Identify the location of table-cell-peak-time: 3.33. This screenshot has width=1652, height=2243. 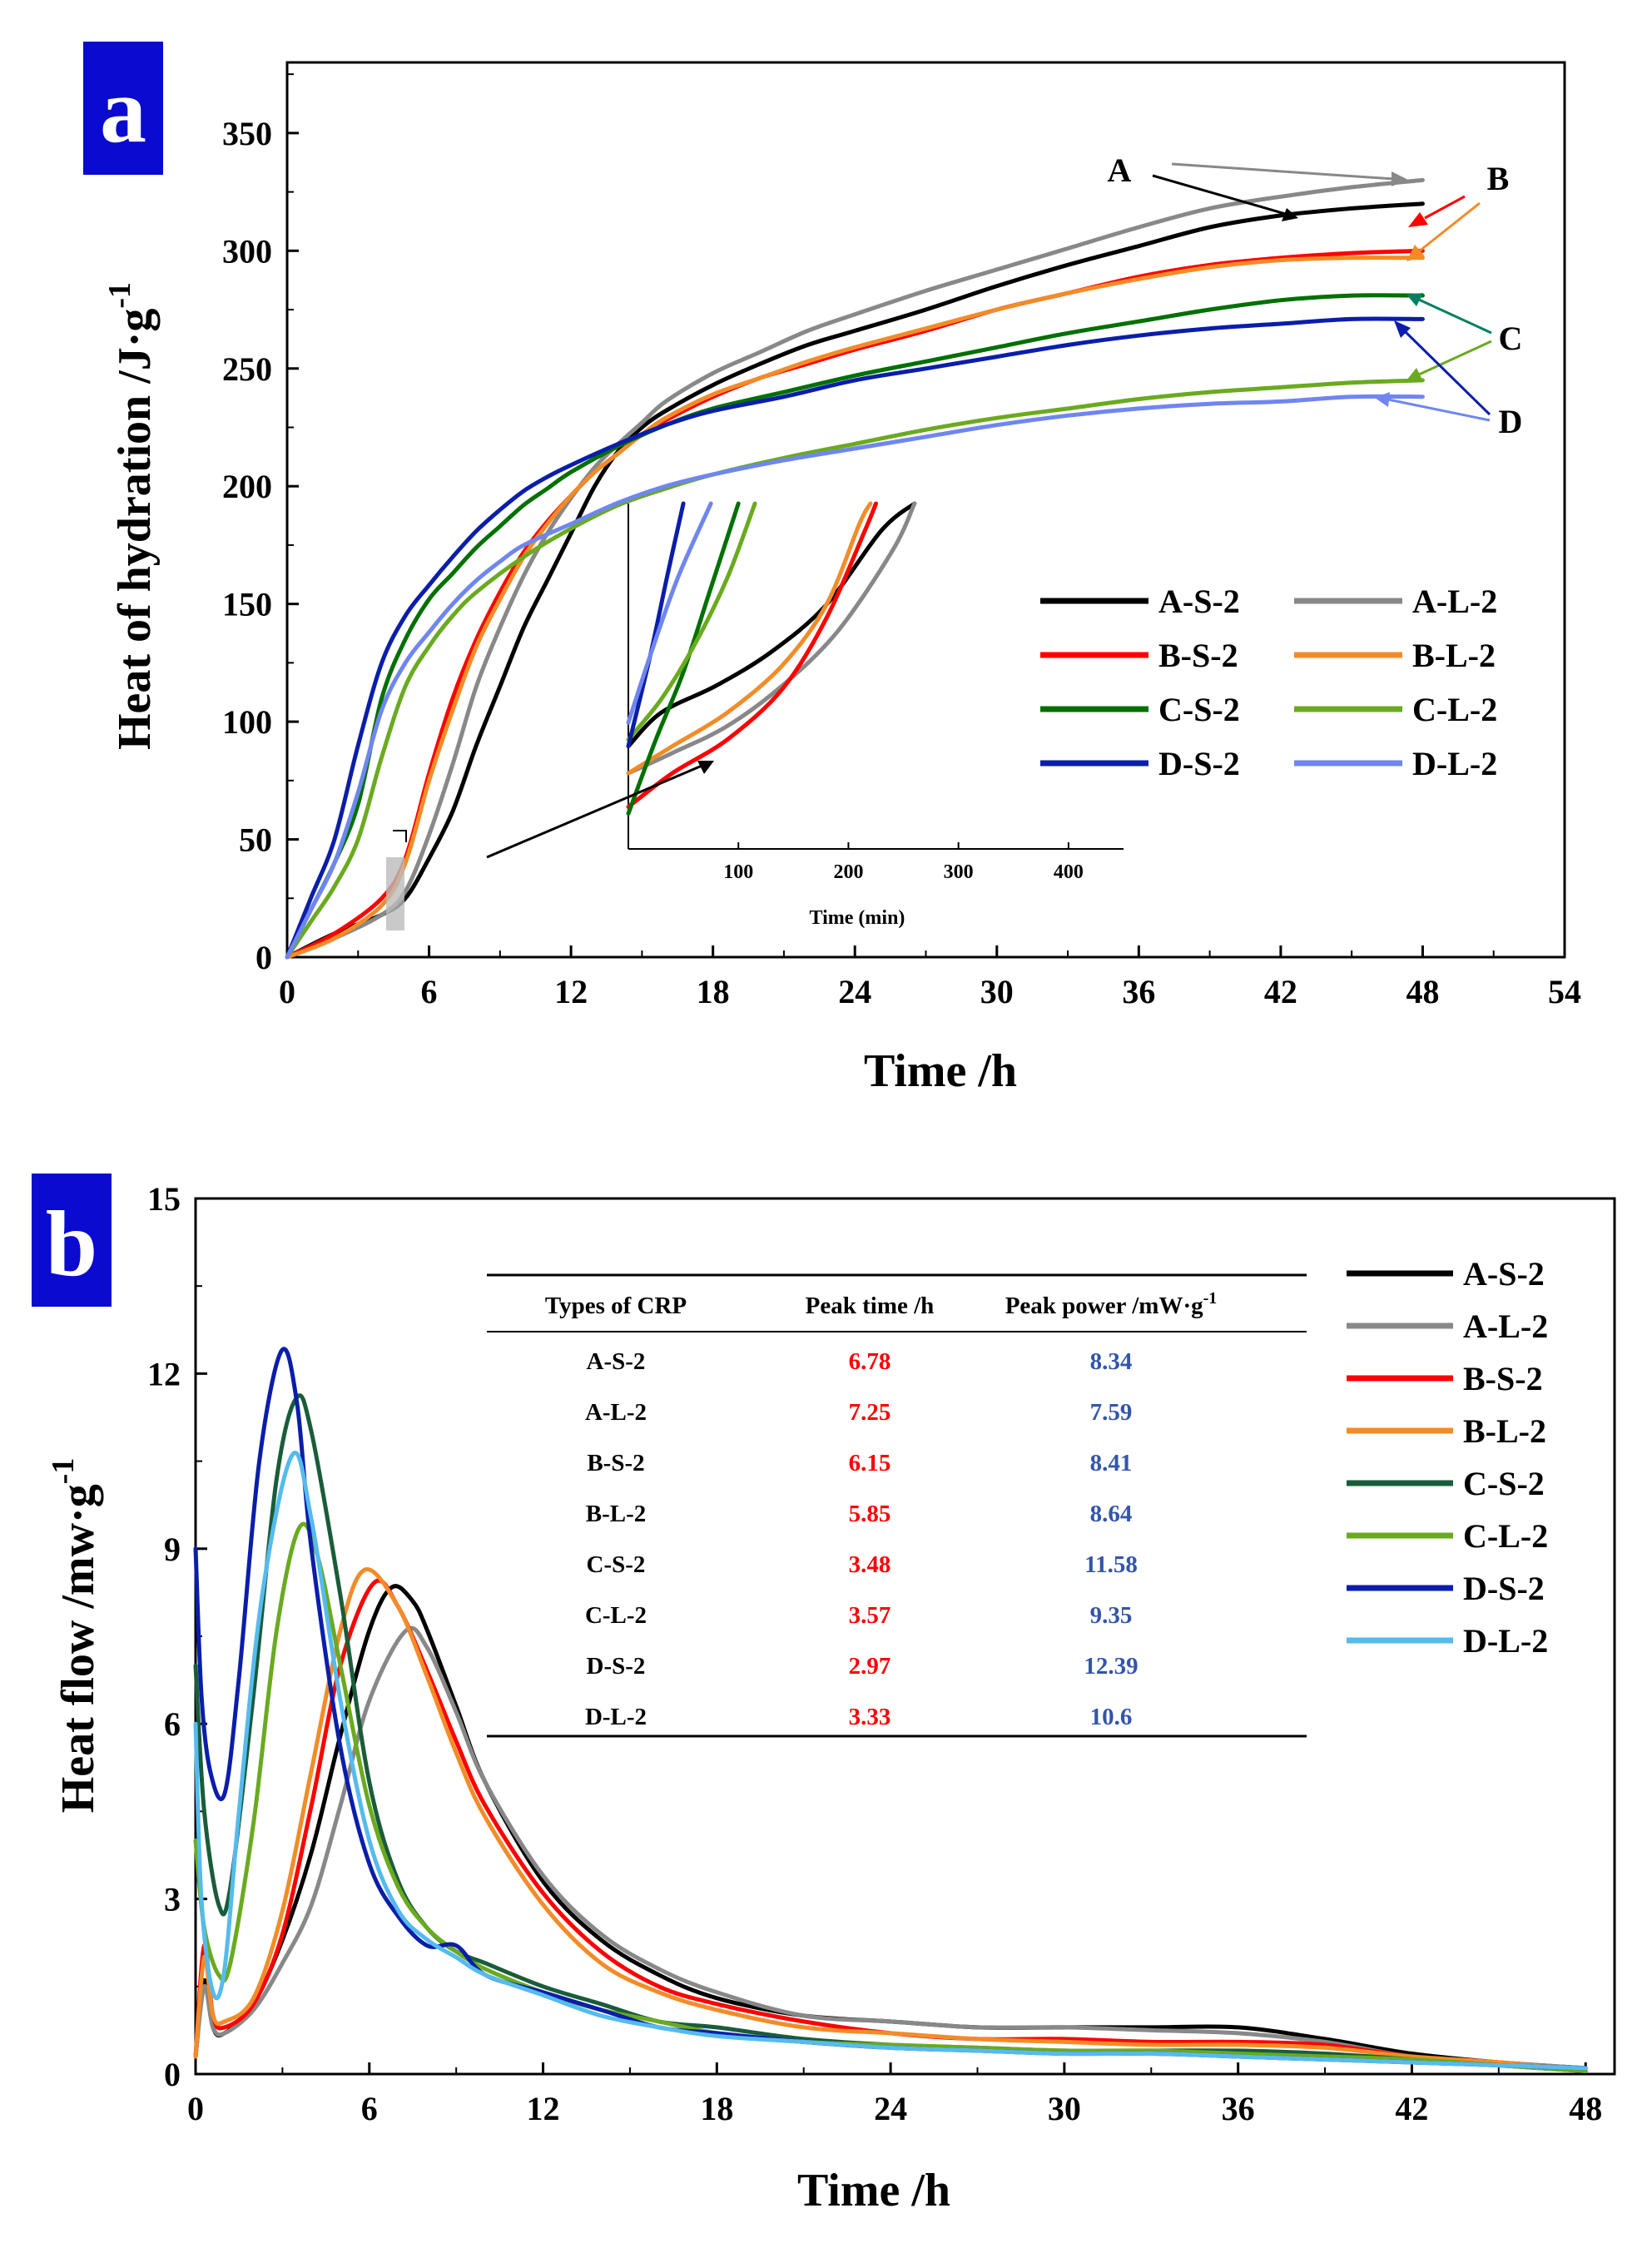
(870, 1717).